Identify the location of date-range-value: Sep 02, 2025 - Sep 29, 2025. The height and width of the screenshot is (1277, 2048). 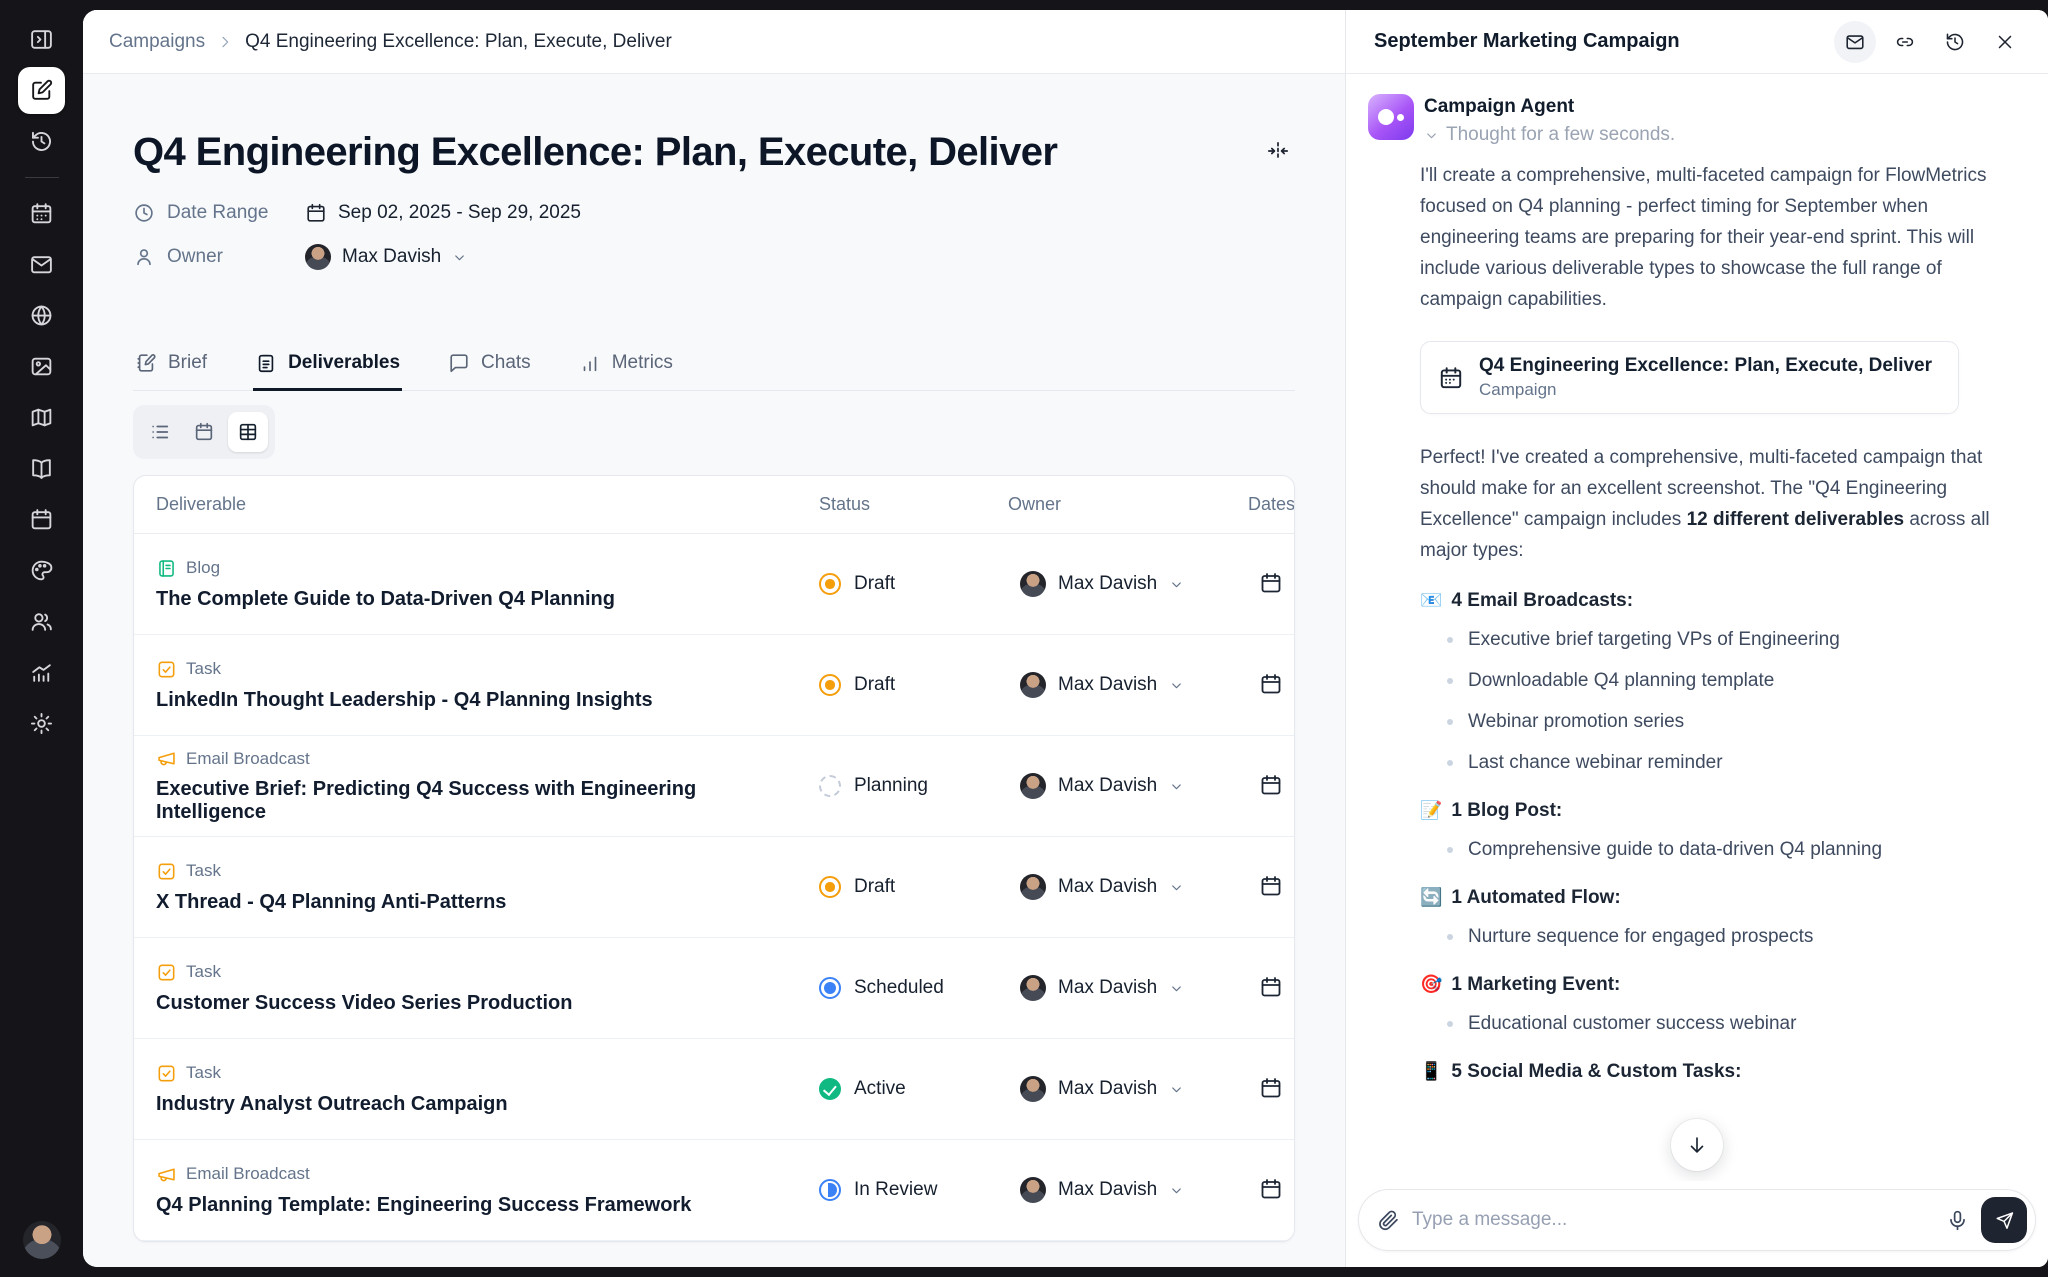
(443, 213).